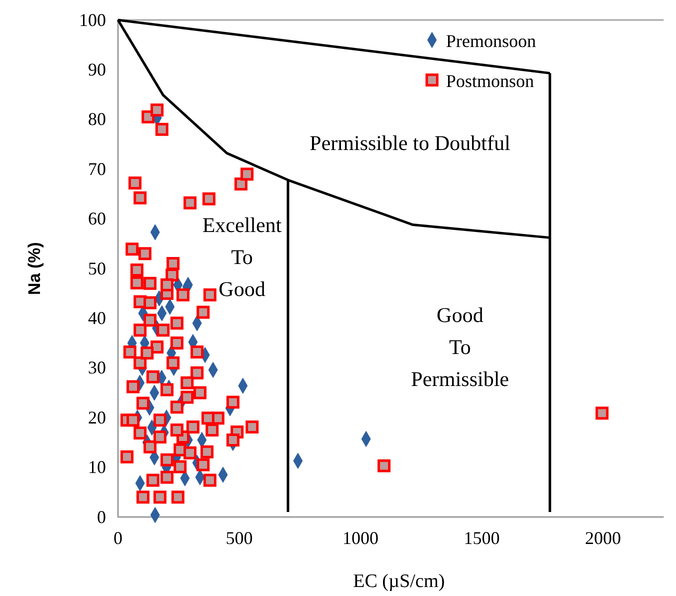 Image resolution: width=676 pixels, height=596 pixels. I want to click on x-axis-title: EC (µS/cm), so click(399, 581).